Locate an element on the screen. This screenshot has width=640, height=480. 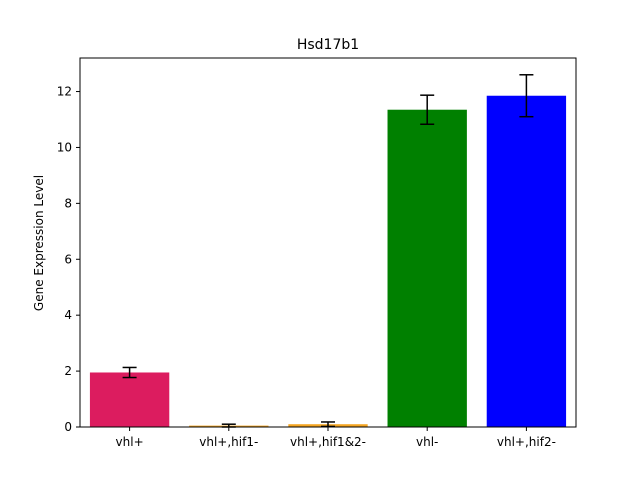
y-tick-label-4: 8 is located at coordinates (68, 203).